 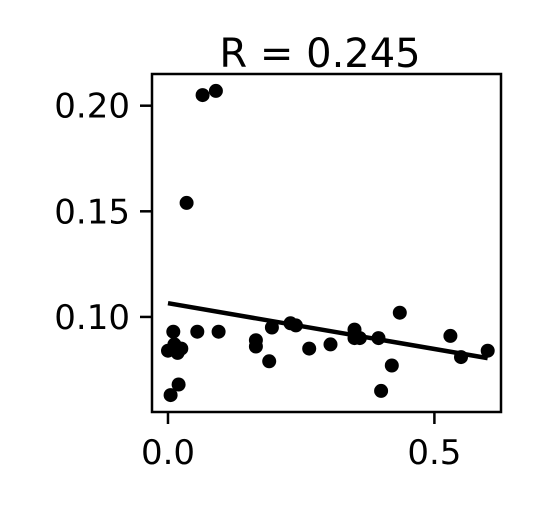 I want to click on y-tick-label: 0.10, so click(x=92, y=318).